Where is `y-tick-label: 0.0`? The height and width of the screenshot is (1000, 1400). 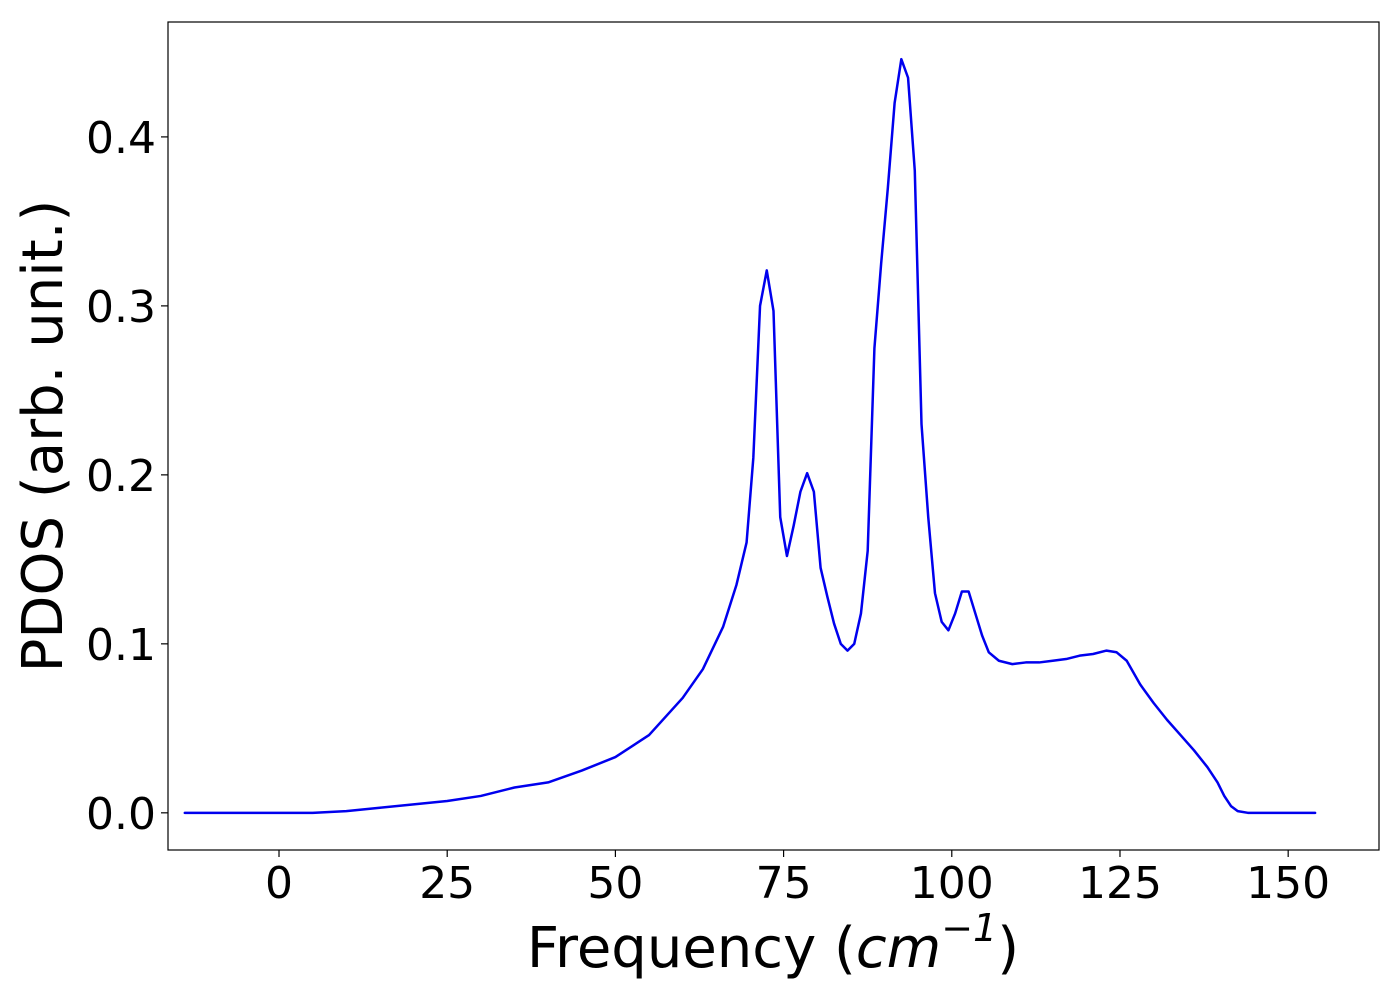
y-tick-label: 0.0 is located at coordinates (121, 814).